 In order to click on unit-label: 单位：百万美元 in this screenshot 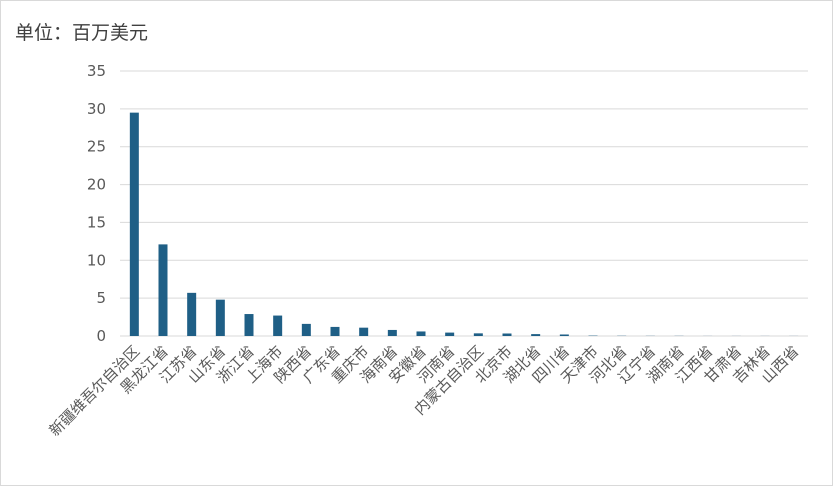, I will do `click(82, 33)`.